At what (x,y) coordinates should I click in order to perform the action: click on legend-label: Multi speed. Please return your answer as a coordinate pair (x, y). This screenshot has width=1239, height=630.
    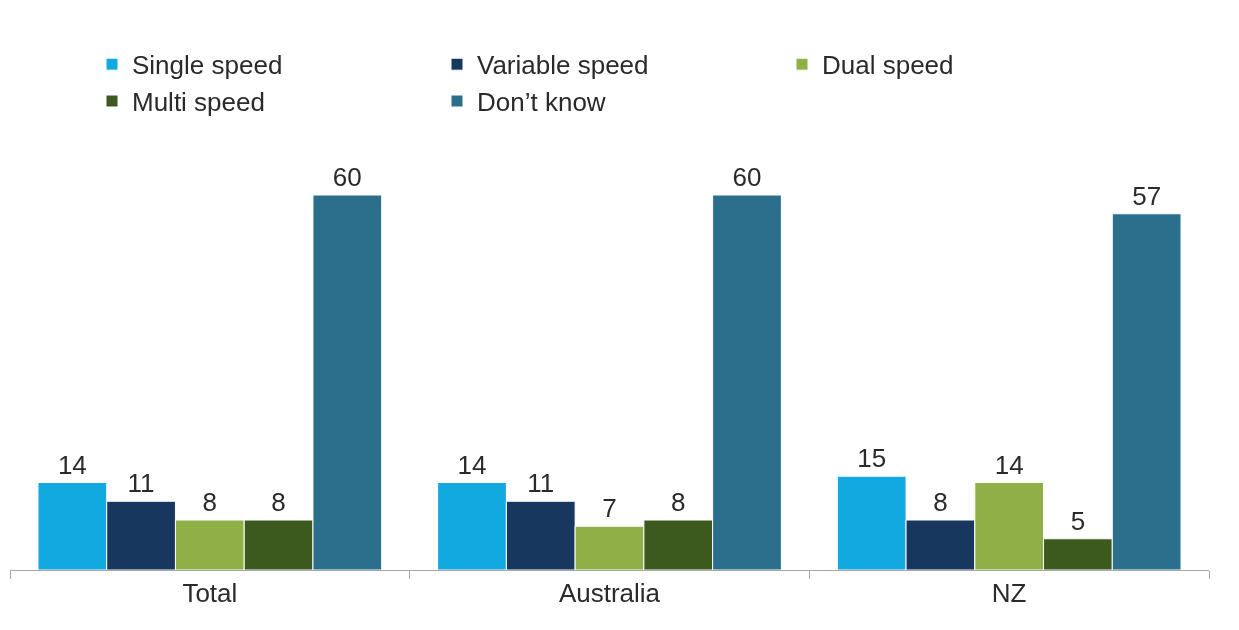
    Looking at the image, I should click on (198, 102).